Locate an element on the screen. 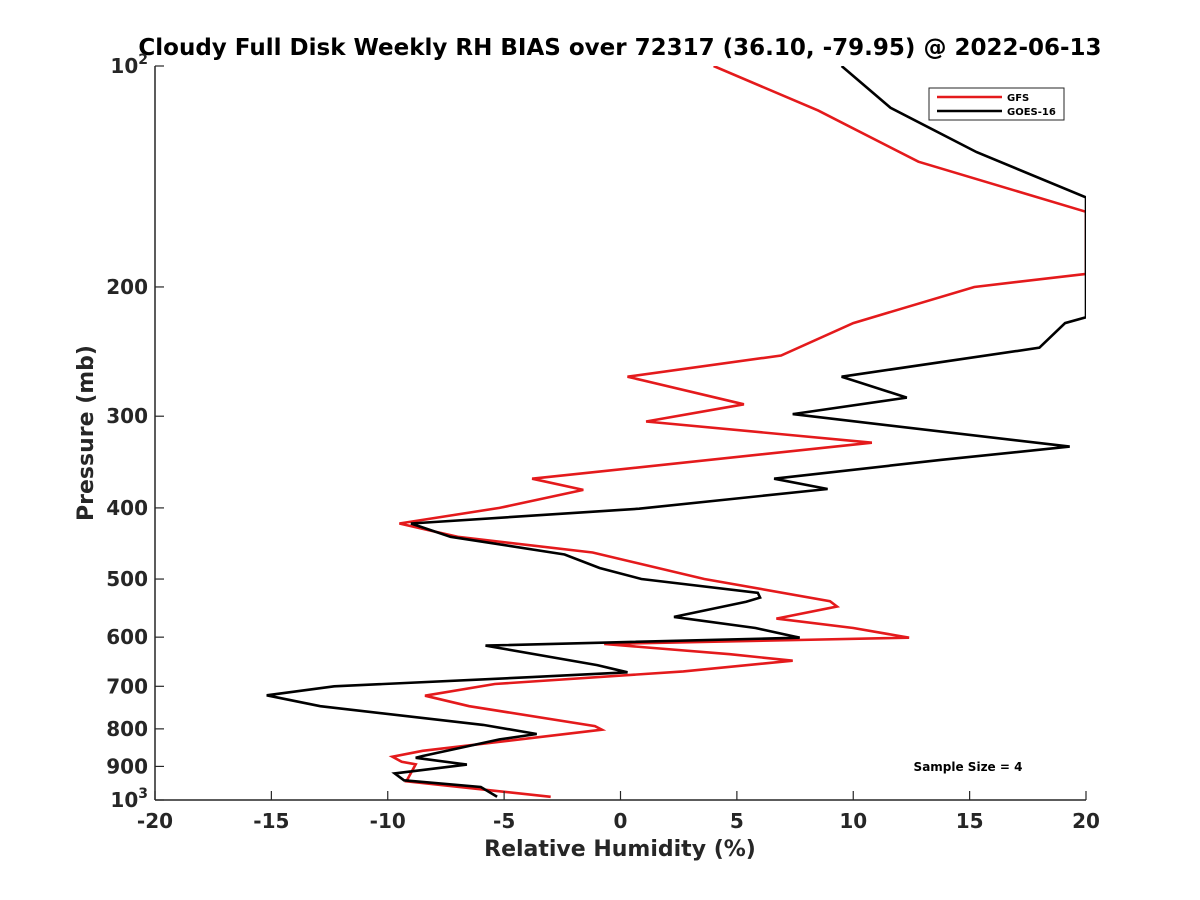 Image resolution: width=1200 pixels, height=900 pixels. legend-items: GFS GOES-16 is located at coordinates (996, 105).